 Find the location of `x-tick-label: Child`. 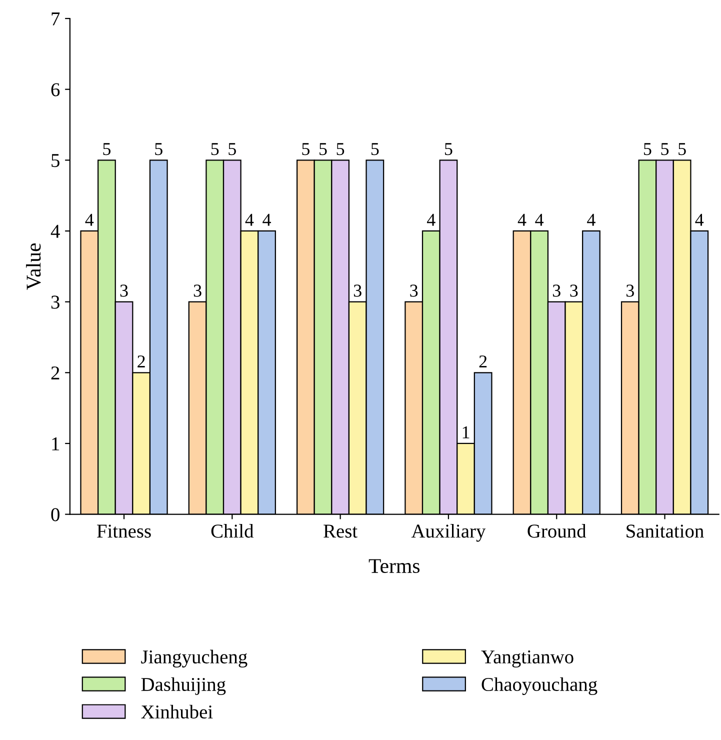

x-tick-label: Child is located at coordinates (232, 531).